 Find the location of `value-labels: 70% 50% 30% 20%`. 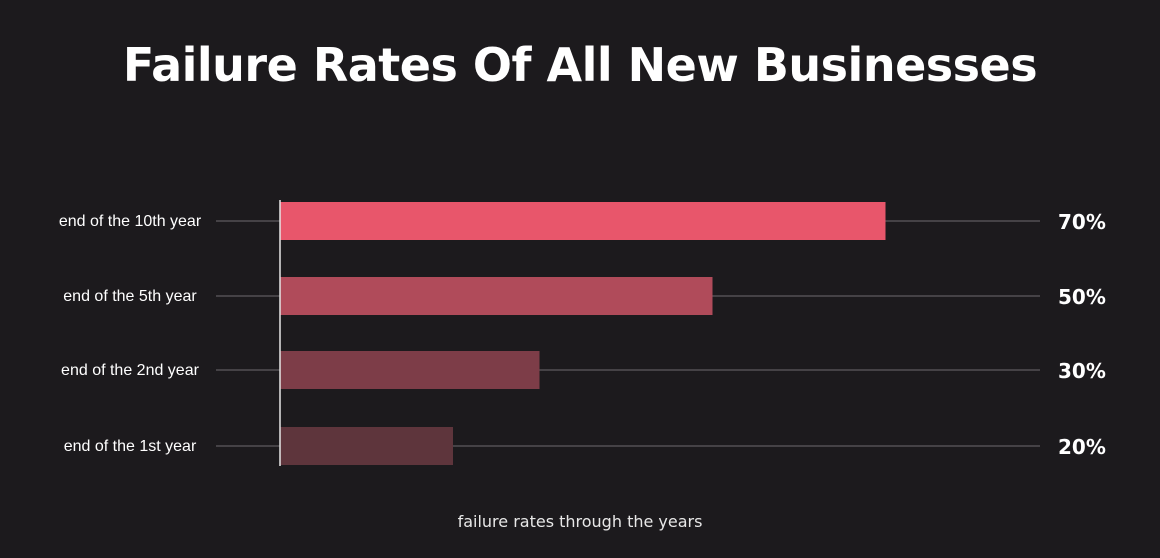

value-labels: 70% 50% 30% 20% is located at coordinates (1082, 334).